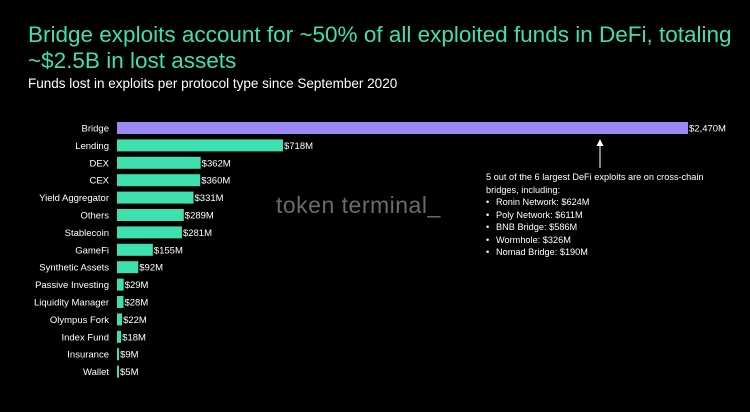  I want to click on annotation-item: Wormhole: $326M, so click(608, 240).